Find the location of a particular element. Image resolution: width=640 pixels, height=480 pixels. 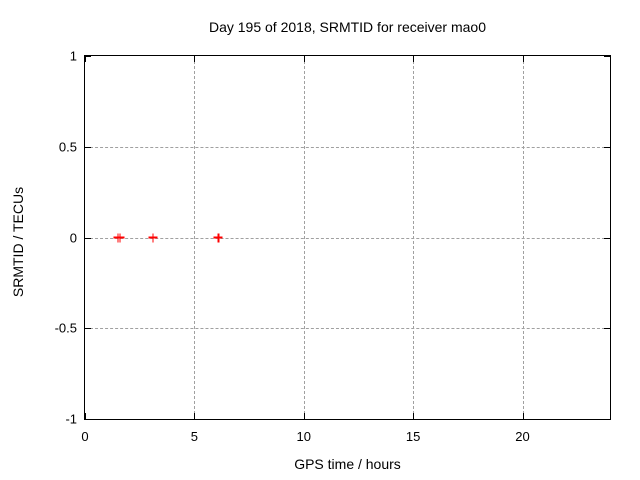

x-tick-label: 15 is located at coordinates (413, 436).